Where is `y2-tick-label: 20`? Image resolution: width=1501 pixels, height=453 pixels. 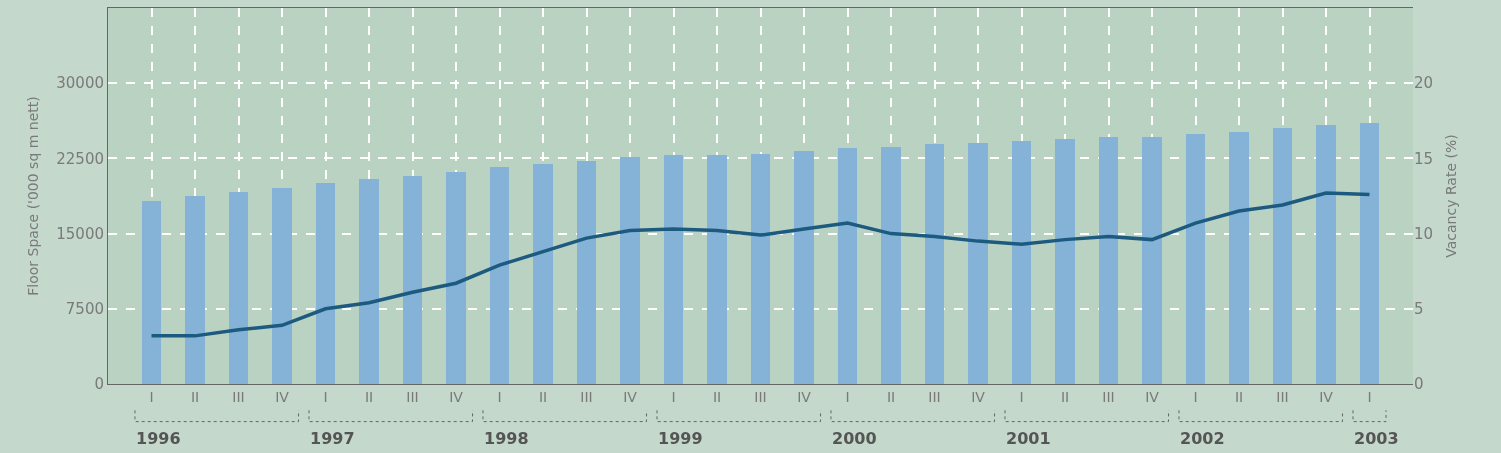 y2-tick-label: 20 is located at coordinates (1424, 83).